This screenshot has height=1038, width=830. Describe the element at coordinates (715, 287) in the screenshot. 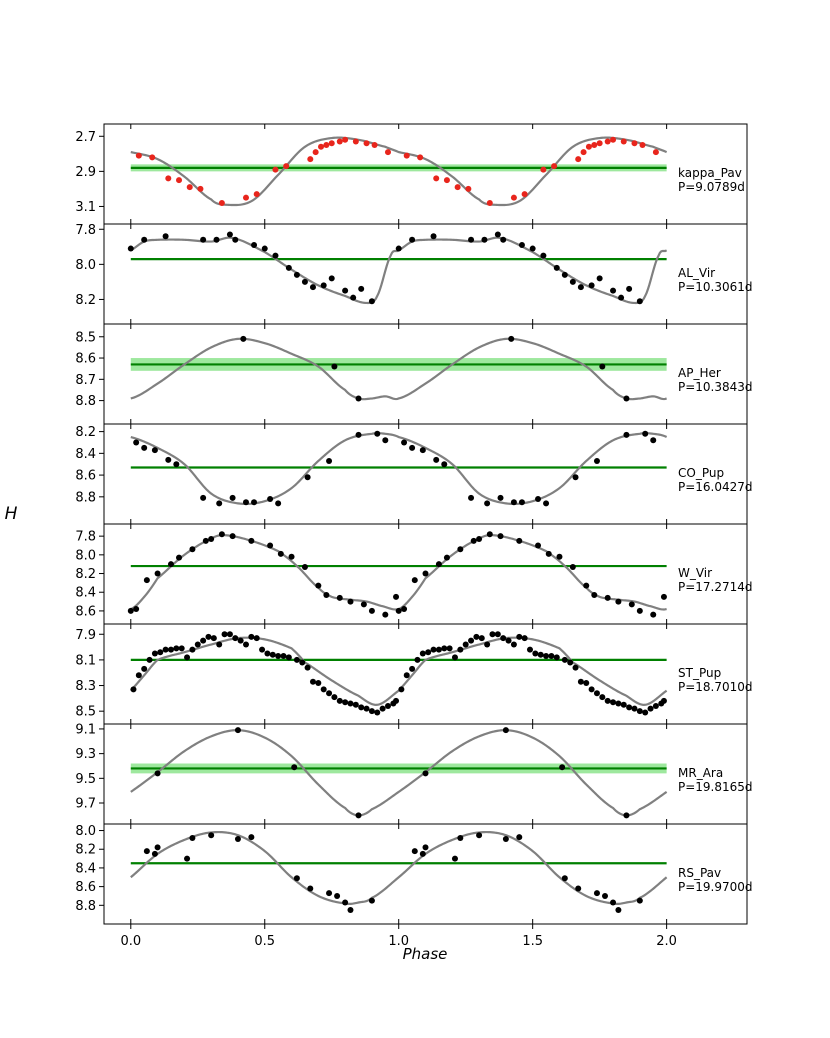

I see `star-period: P=10.3061d` at that location.